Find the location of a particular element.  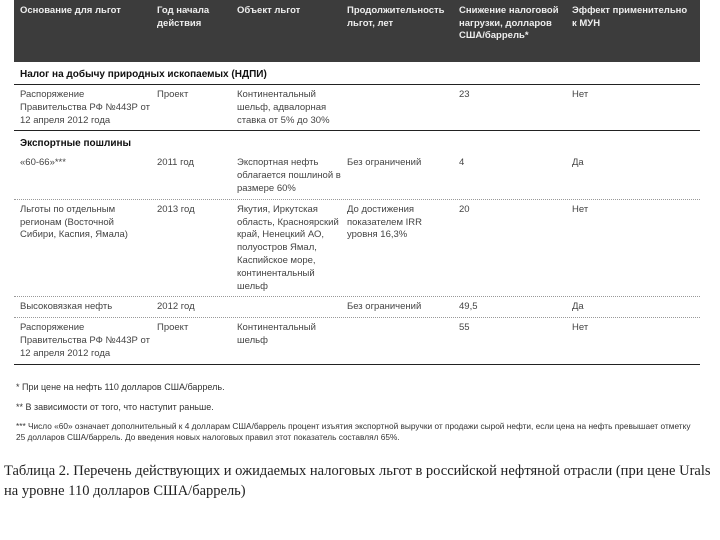

cell-reduction: 4 is located at coordinates (462, 163).